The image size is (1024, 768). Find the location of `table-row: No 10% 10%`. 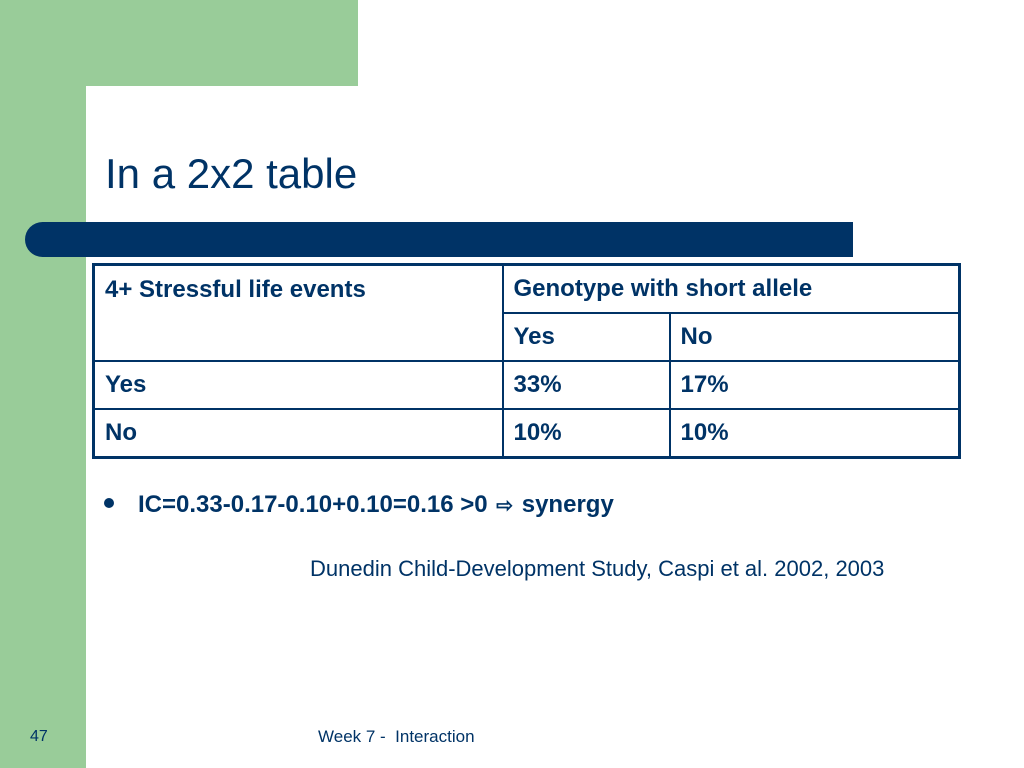

table-row: No 10% 10% is located at coordinates (526, 433).